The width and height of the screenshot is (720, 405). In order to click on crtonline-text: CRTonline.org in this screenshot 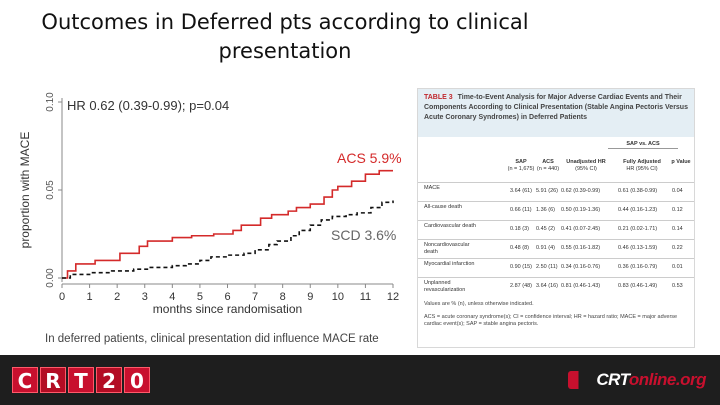, I will do `click(651, 380)`.